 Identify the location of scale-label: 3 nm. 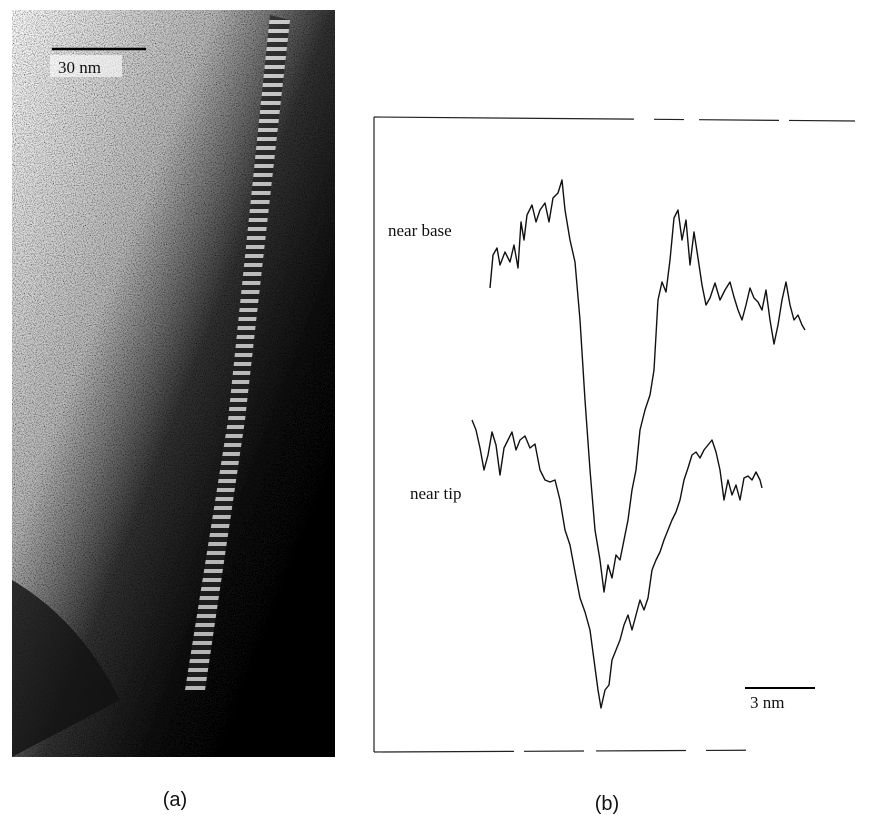
(767, 702).